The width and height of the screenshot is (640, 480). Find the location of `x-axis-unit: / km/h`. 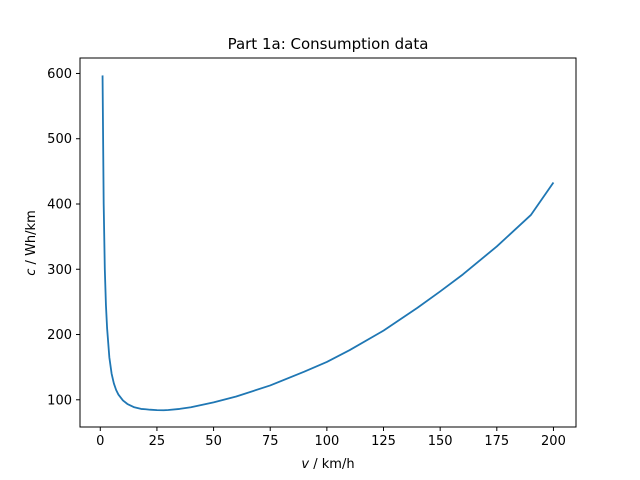

x-axis-unit: / km/h is located at coordinates (331, 464).